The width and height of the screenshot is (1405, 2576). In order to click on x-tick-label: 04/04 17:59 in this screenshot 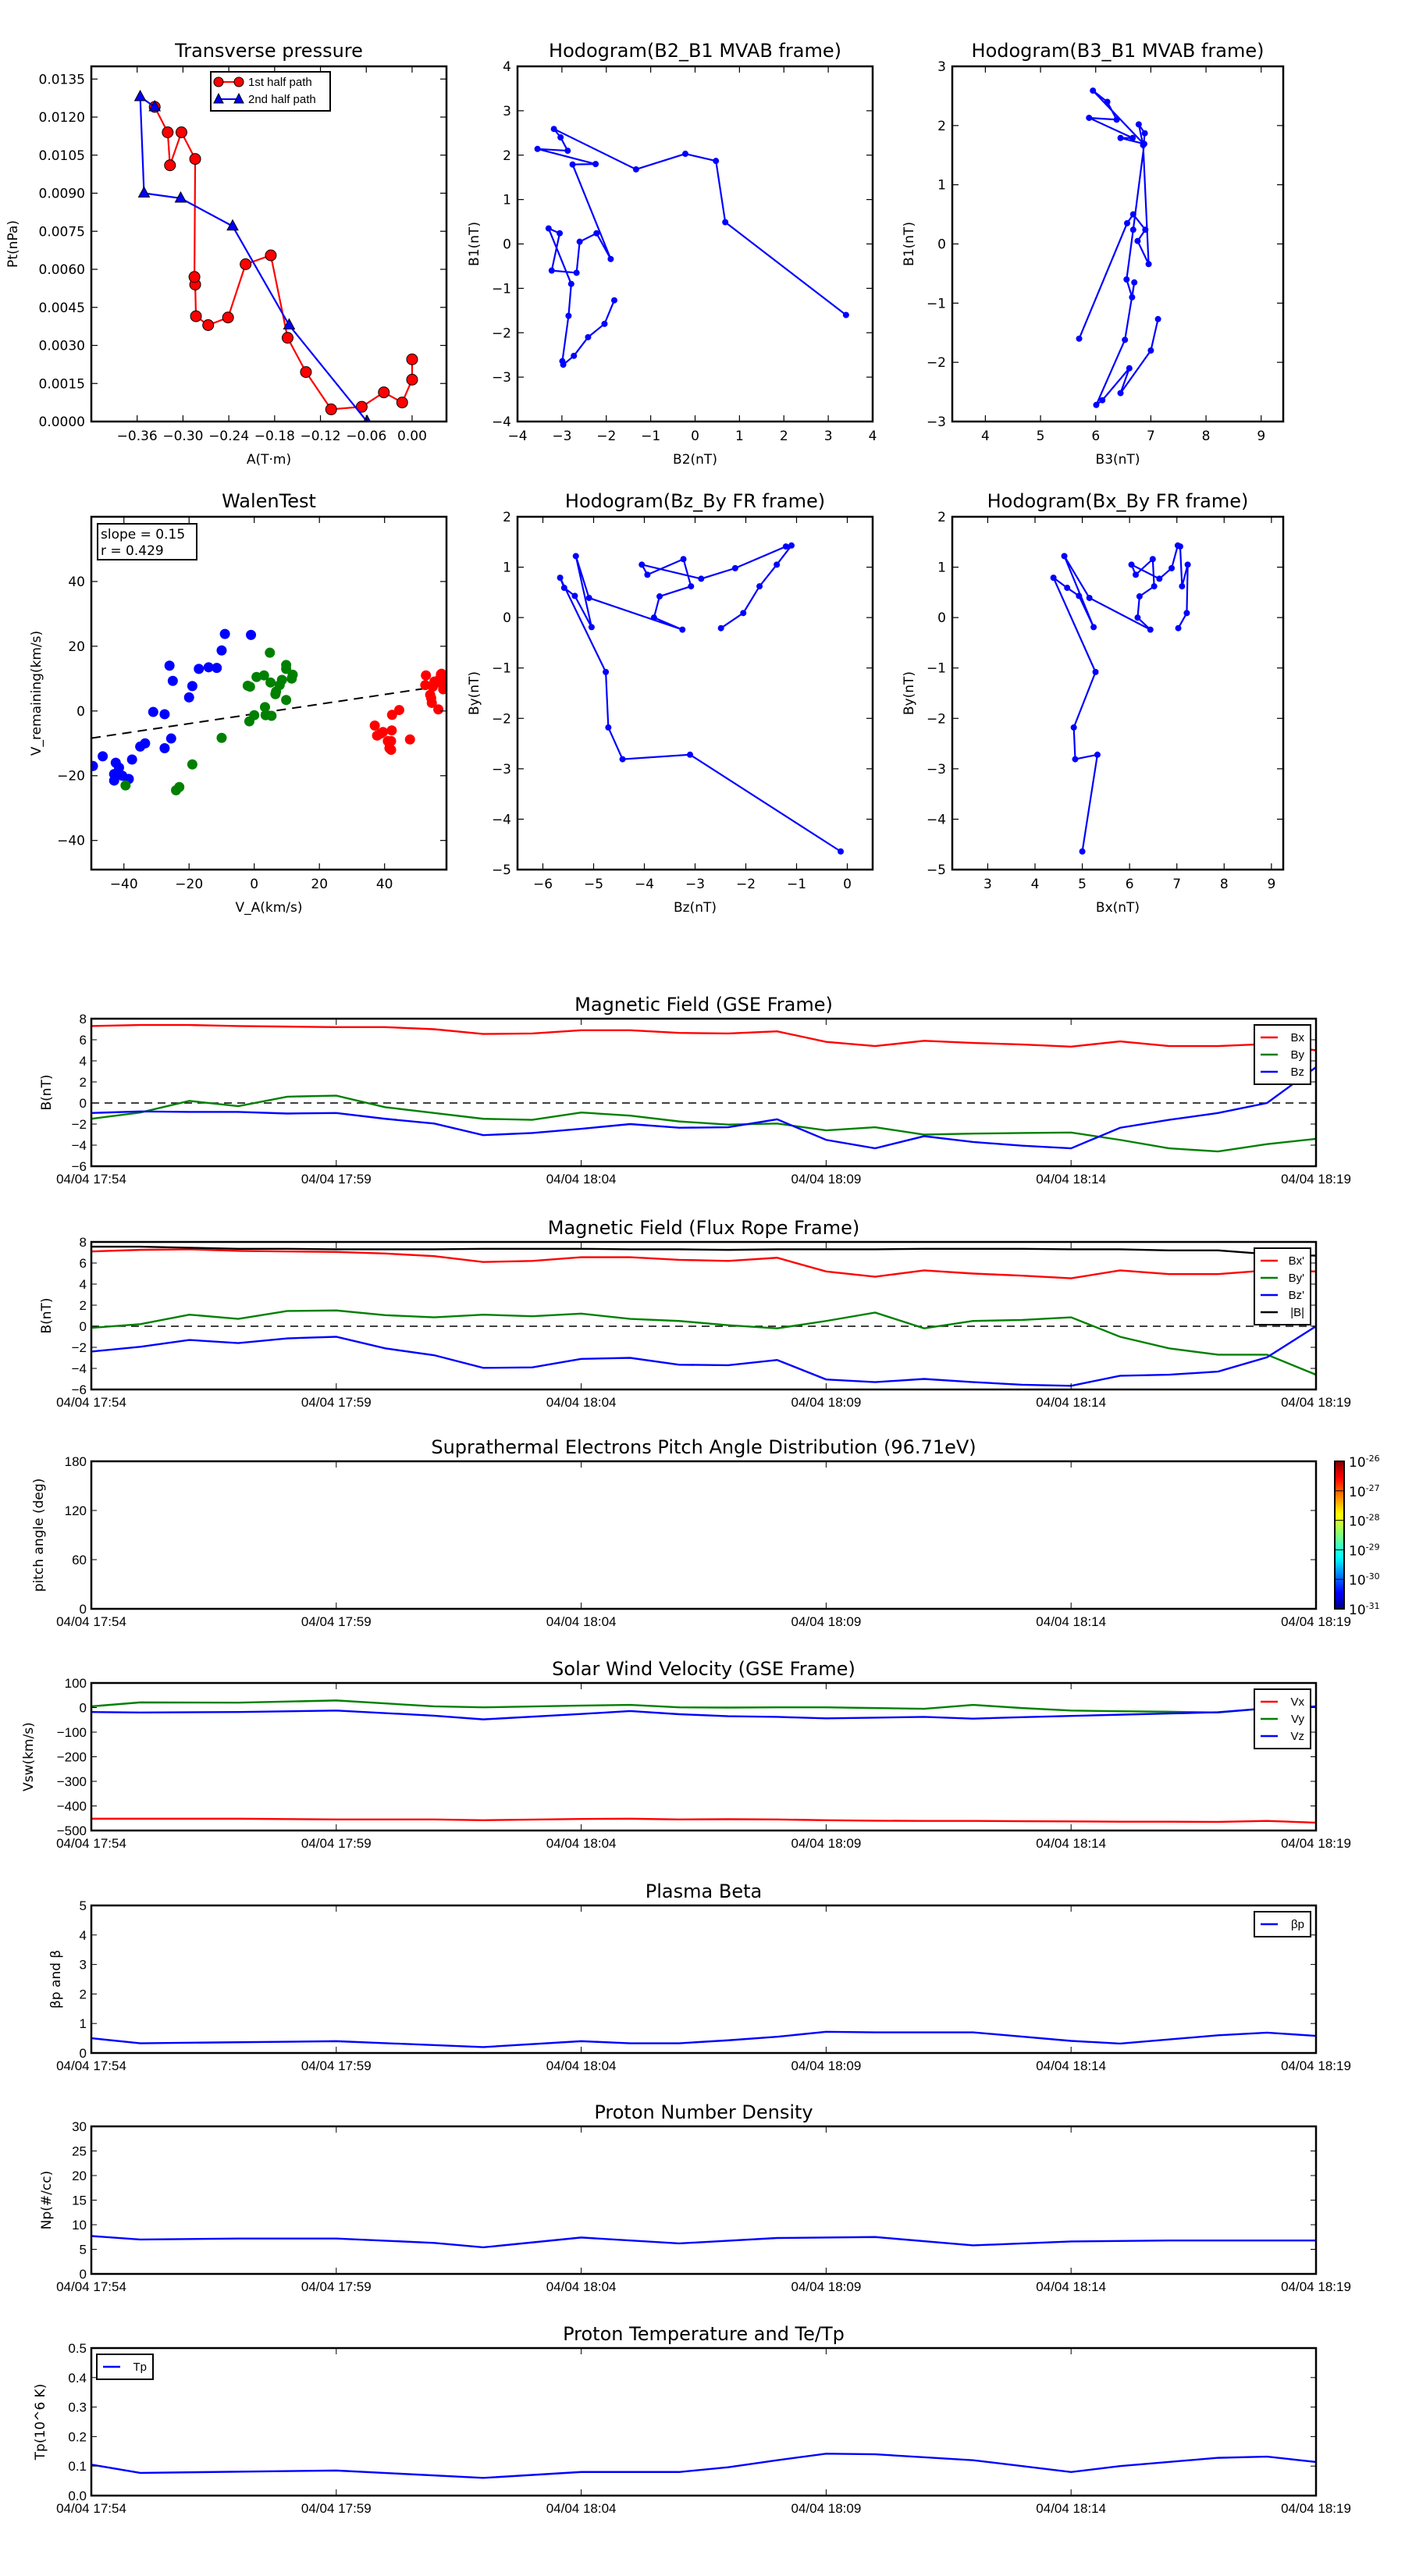, I will do `click(337, 2508)`.